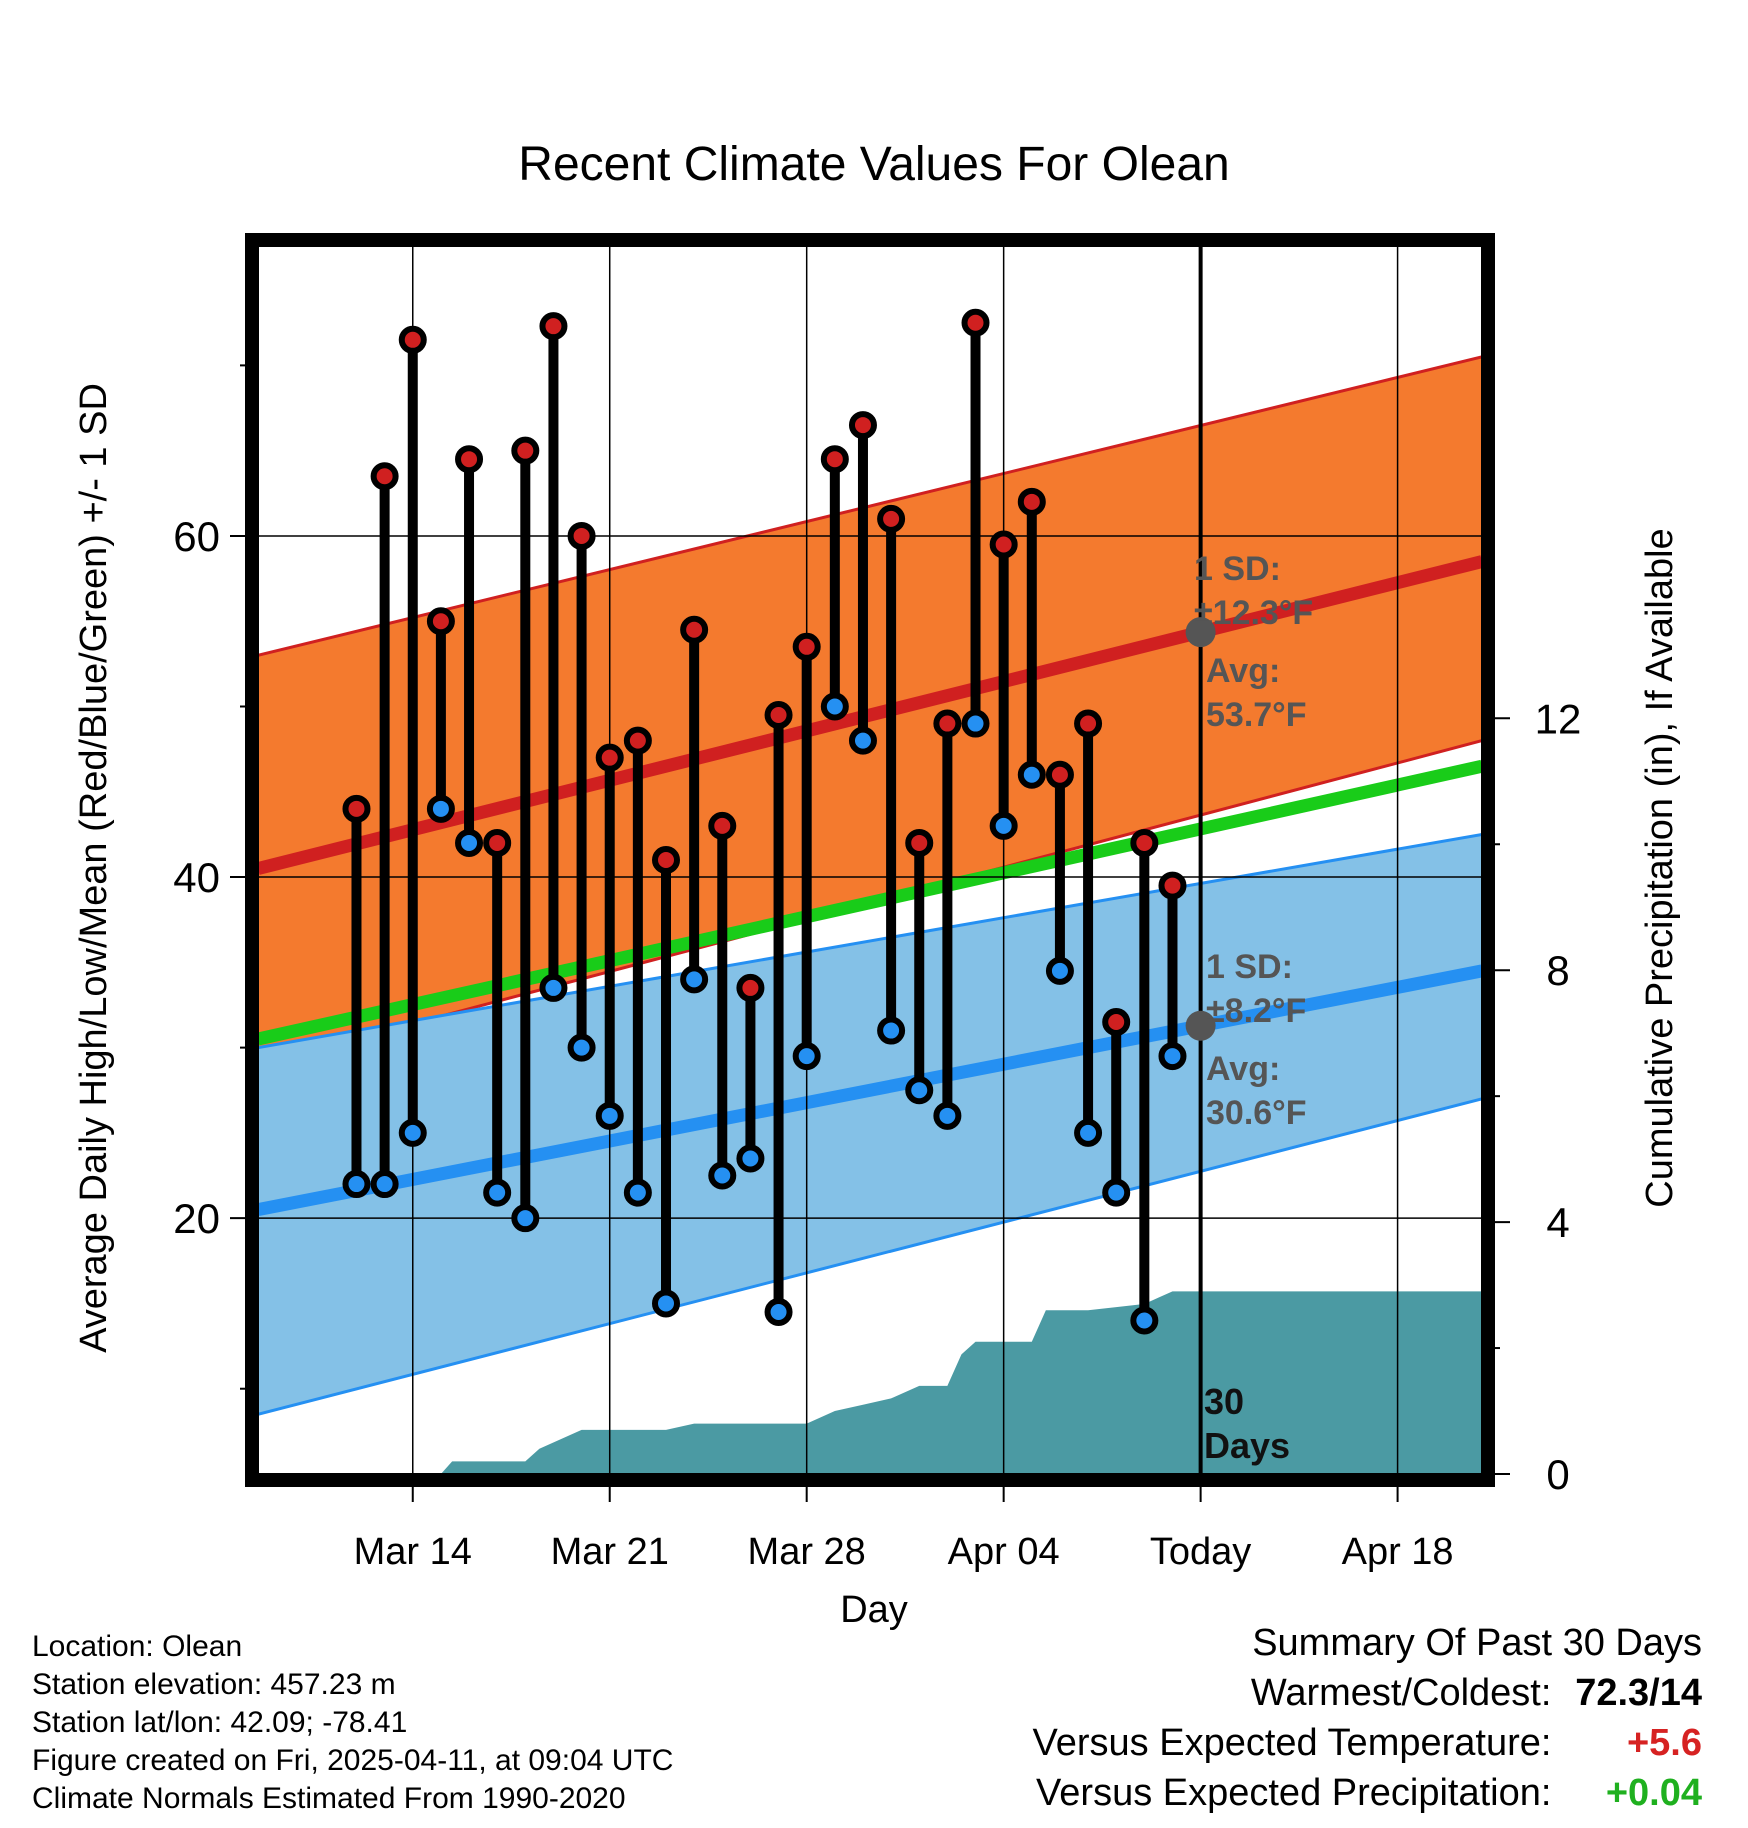  I want to click on temp-anomaly-value: +5.6, so click(1664, 1743).